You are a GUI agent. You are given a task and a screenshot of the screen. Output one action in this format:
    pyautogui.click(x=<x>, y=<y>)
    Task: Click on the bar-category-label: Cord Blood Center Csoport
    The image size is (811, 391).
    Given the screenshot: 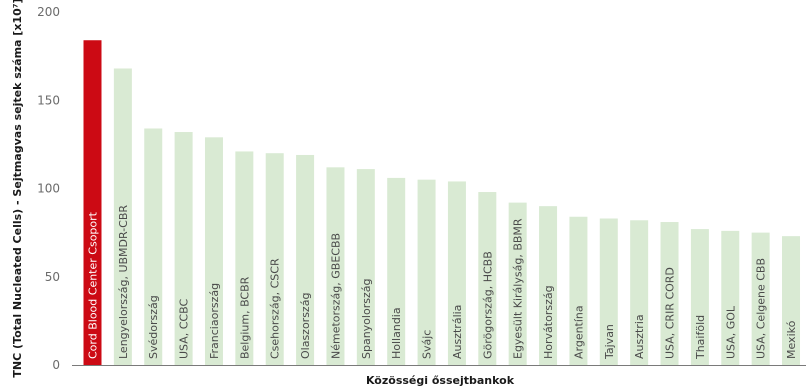 What is the action you would take?
    pyautogui.click(x=93, y=285)
    